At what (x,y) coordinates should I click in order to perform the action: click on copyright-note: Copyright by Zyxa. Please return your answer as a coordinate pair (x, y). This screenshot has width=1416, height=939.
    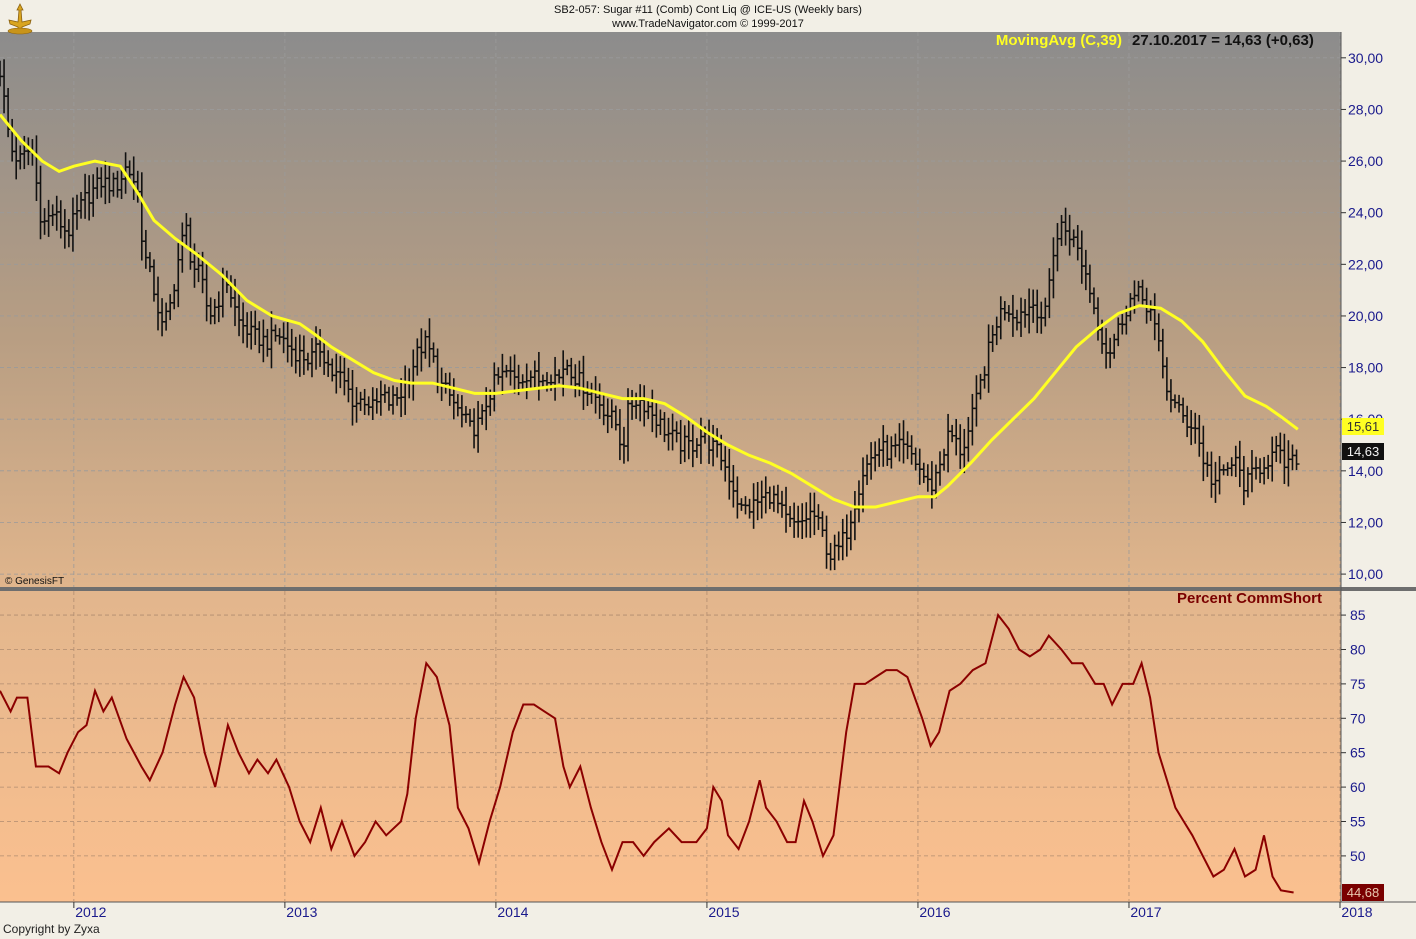
    Looking at the image, I should click on (51, 929).